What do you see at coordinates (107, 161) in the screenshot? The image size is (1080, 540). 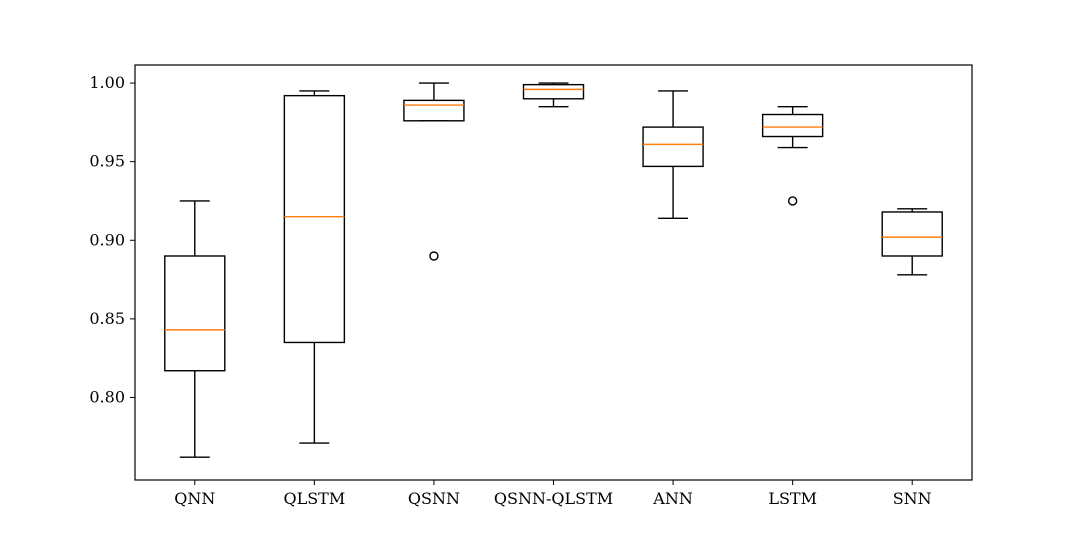 I see `y-tick-label: 0.95` at bounding box center [107, 161].